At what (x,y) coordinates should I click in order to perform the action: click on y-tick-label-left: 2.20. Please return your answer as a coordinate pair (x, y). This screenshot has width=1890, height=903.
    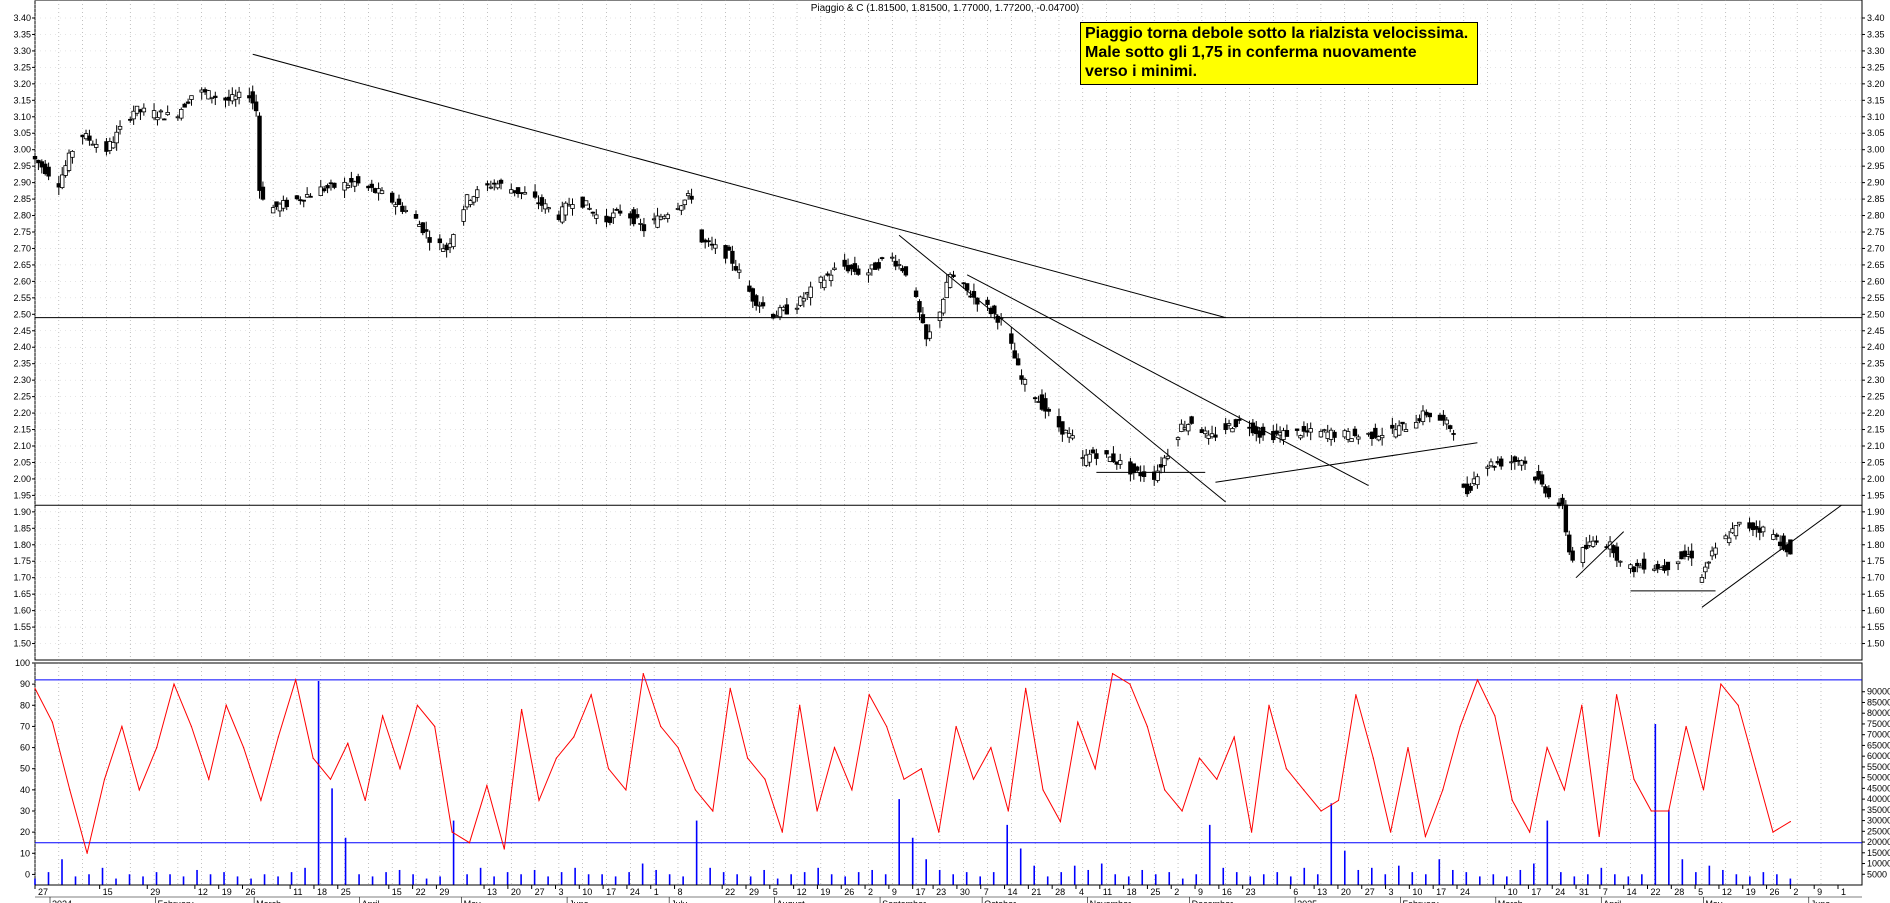
    Looking at the image, I should click on (22, 413).